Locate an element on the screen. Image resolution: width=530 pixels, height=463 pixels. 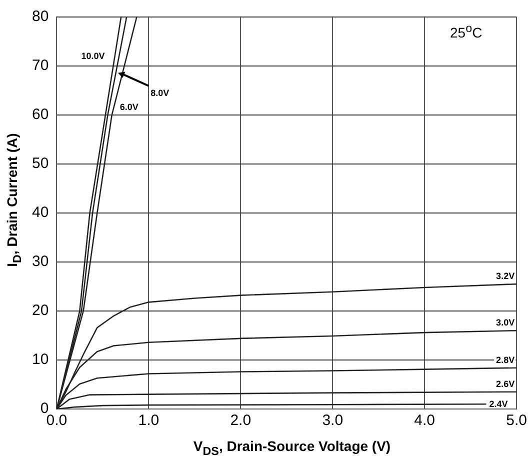
x-tick-label: 1.0 is located at coordinates (149, 421).